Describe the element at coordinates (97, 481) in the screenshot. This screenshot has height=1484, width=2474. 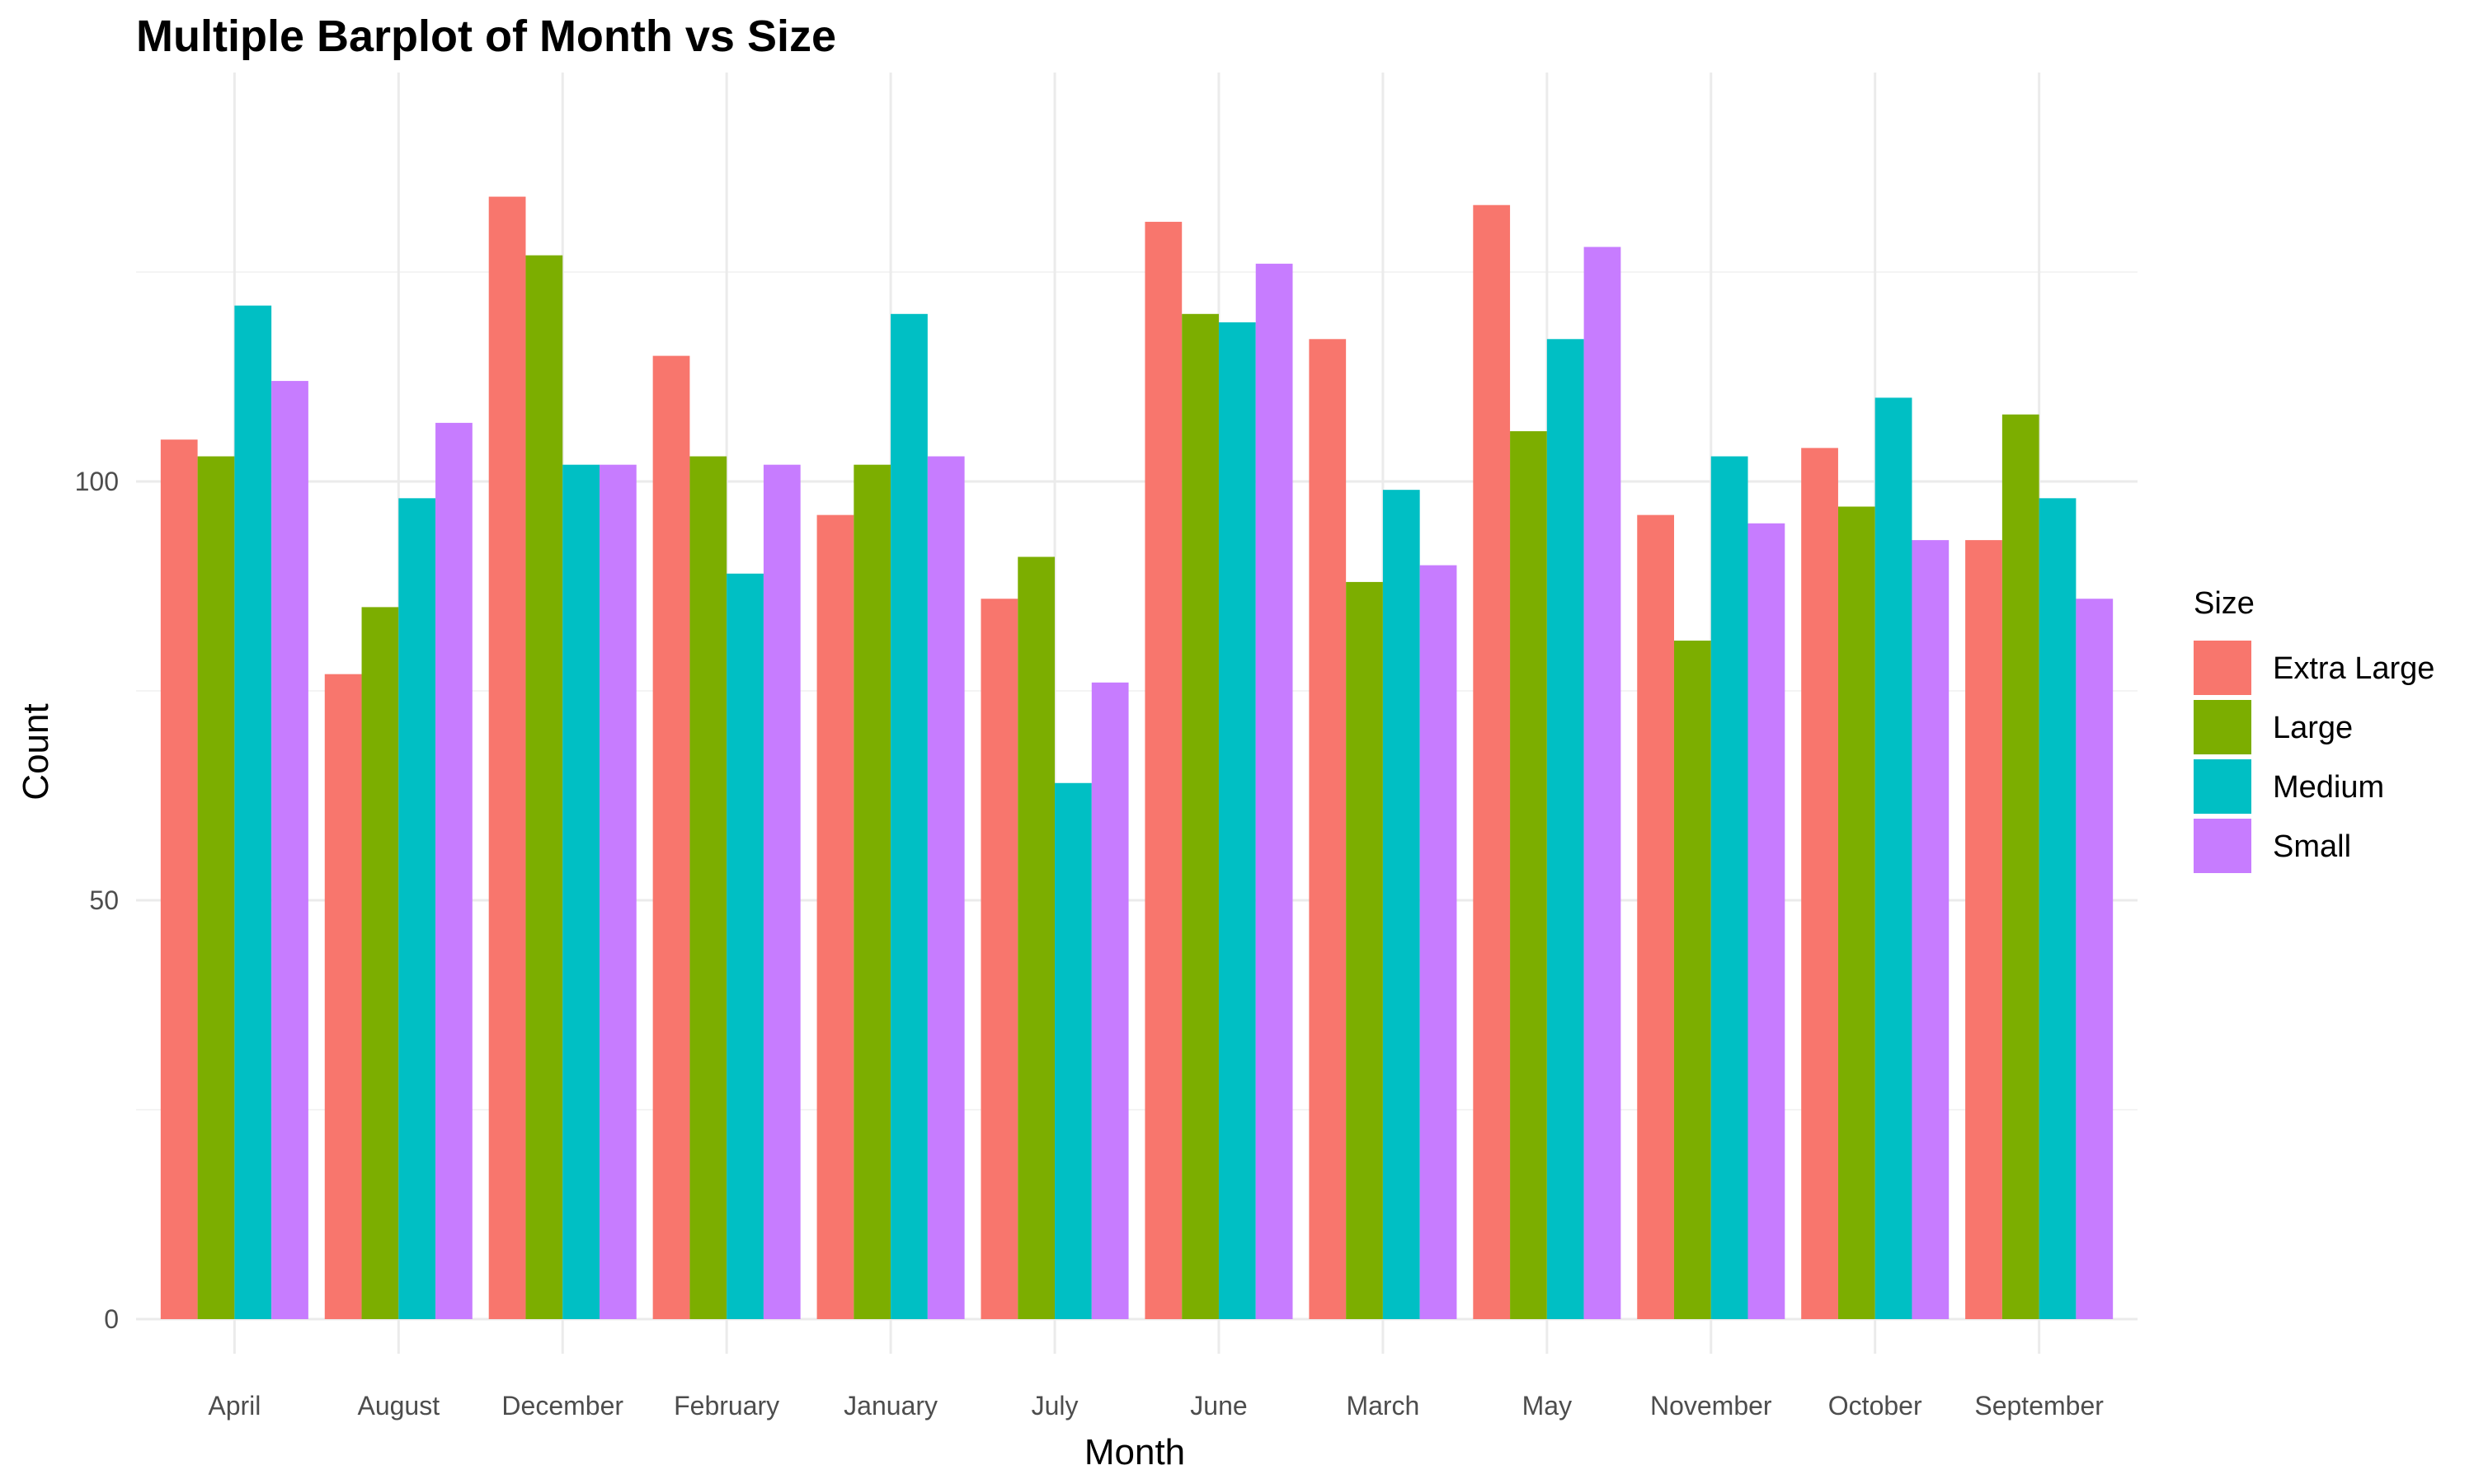
I see `y-tick-label: 100` at that location.